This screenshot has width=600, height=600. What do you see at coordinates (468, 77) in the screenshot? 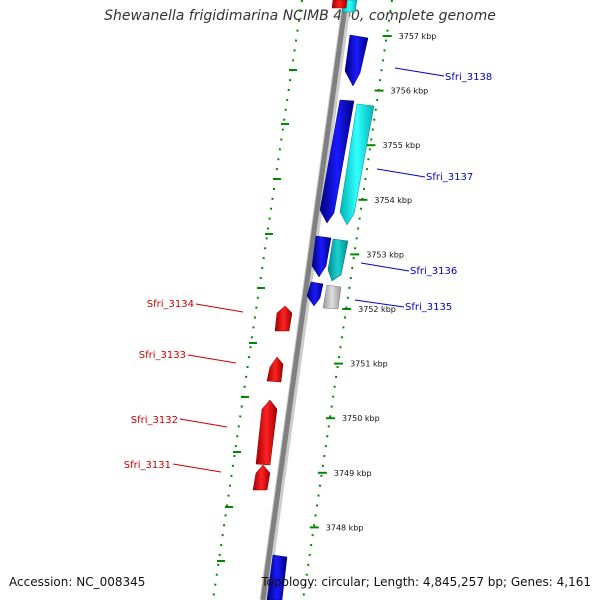
I see `gene-label-sfri-3138: Sfri_3138` at bounding box center [468, 77].